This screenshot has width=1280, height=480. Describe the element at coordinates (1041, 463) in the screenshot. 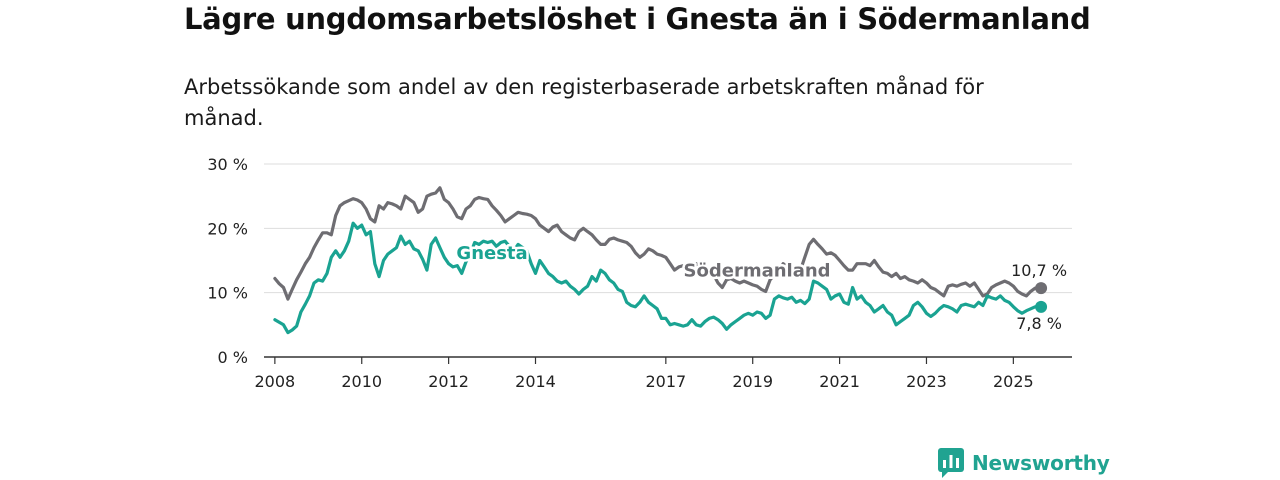

I see `brand-name: Newsworthy` at that location.